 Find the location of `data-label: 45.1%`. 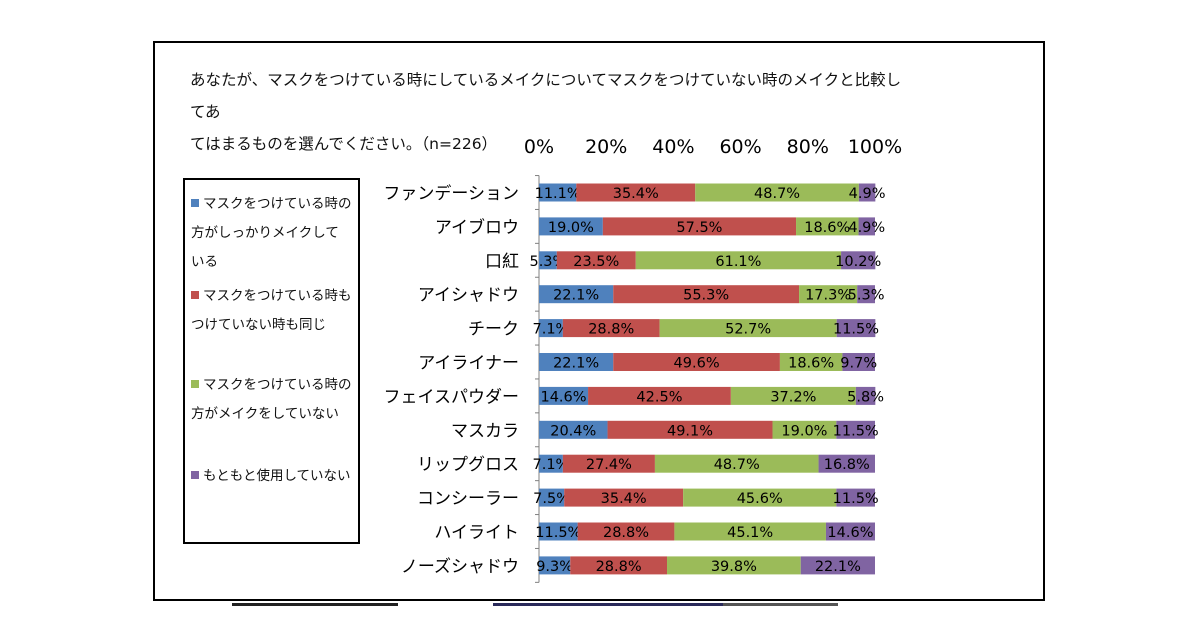

data-label: 45.1% is located at coordinates (750, 533).